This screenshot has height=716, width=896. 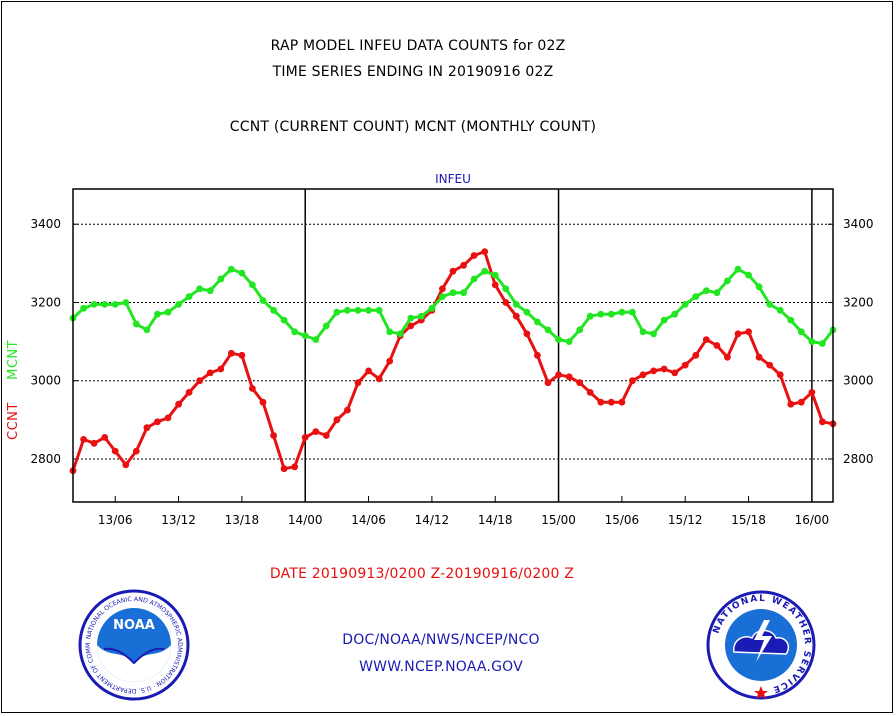 I want to click on org-label: DOC/NOAA/NWS/NCEP/NCO, so click(x=441, y=640).